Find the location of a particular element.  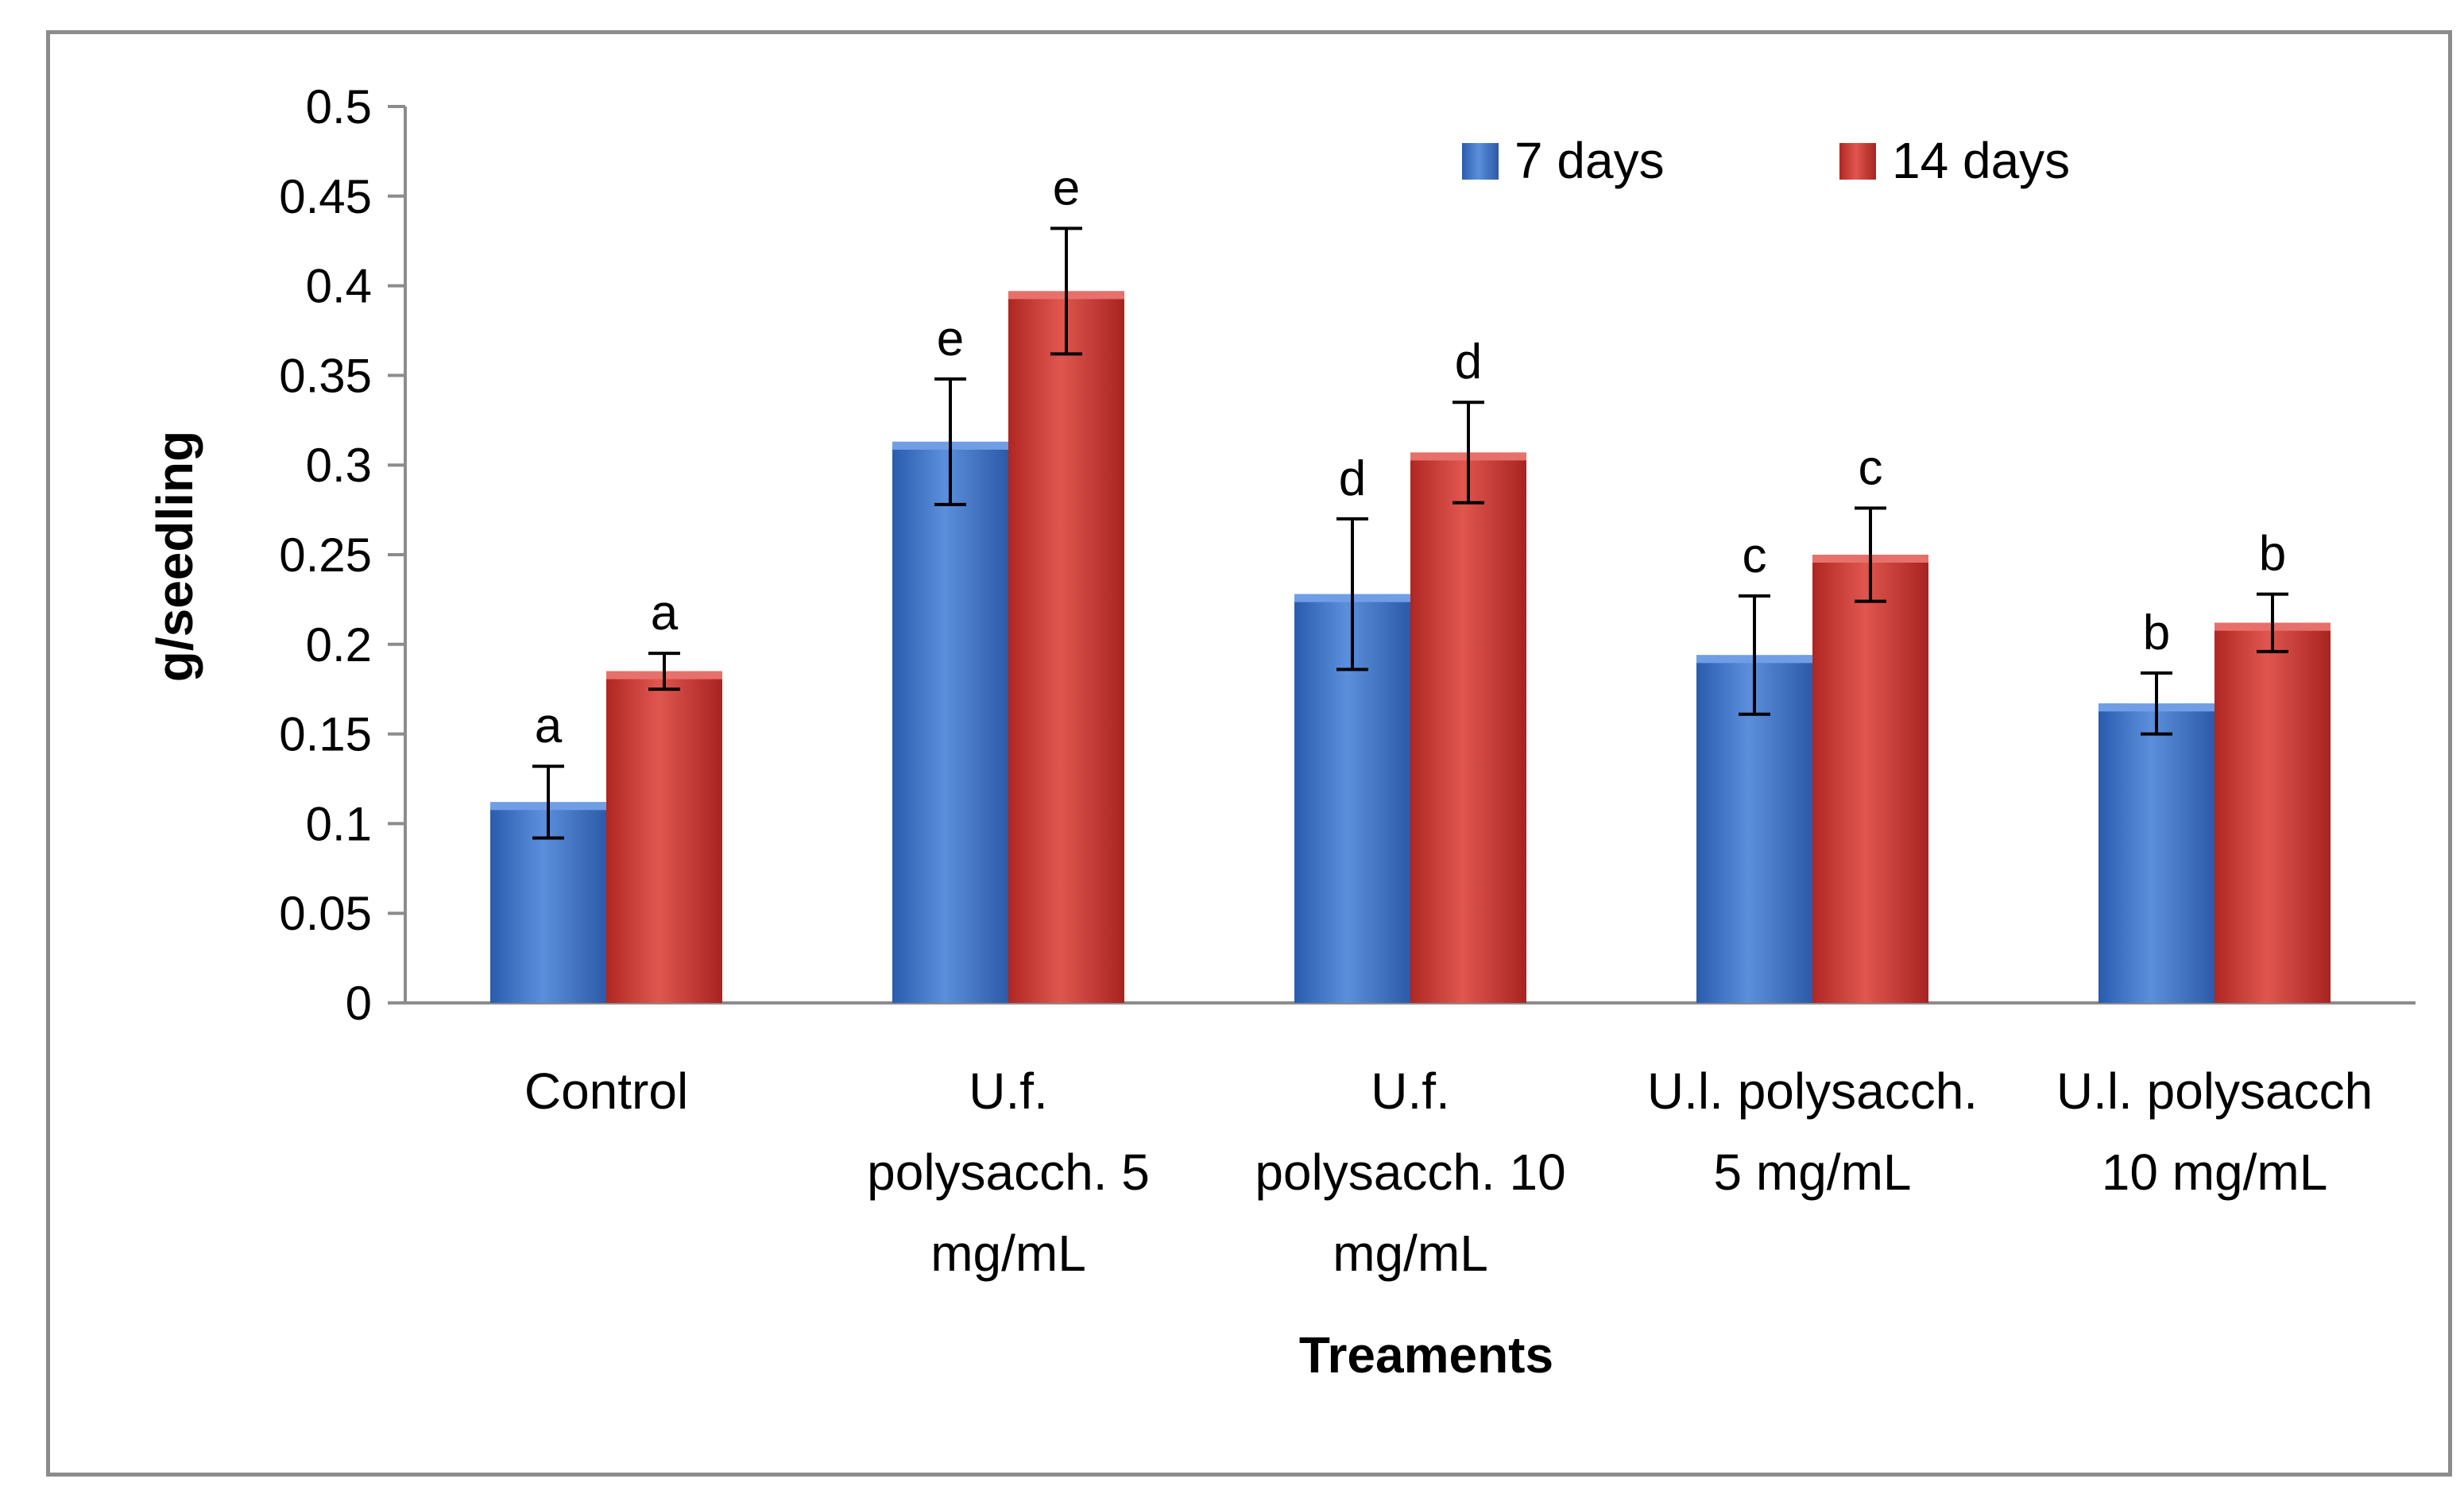

legend-swatch-7-days is located at coordinates (1480, 161).